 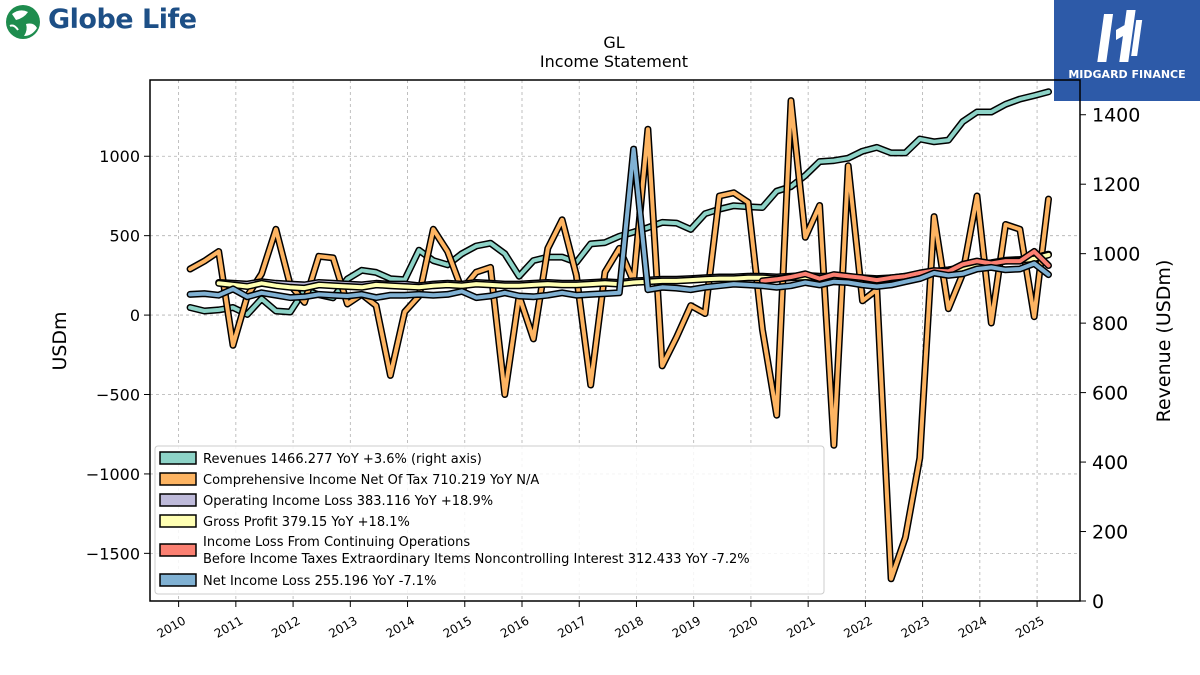 I want to click on y-tick-label: 0, so click(x=135, y=315).